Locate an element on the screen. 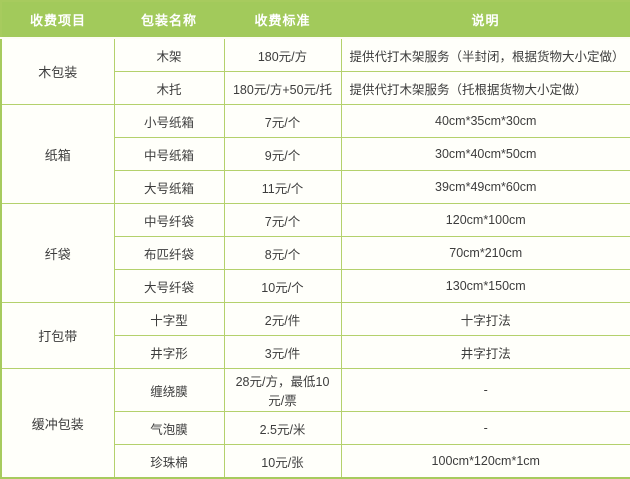 This screenshot has height=479, width=630. price-cell: 9元/个 is located at coordinates (282, 154).